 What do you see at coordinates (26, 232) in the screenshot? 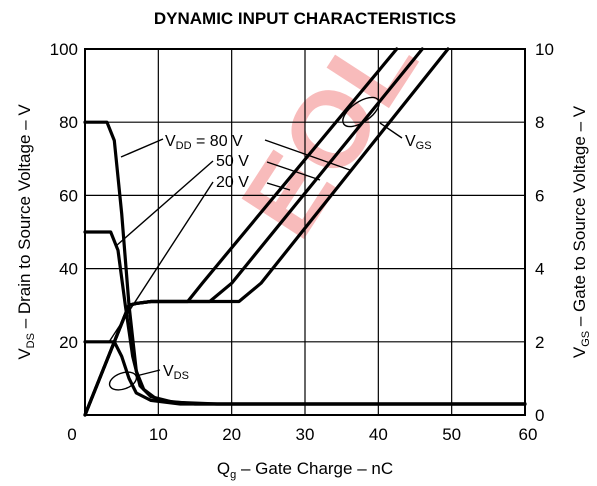
I see `y-left-axis-label: VDS – Drain to Source Voltage – V` at bounding box center [26, 232].